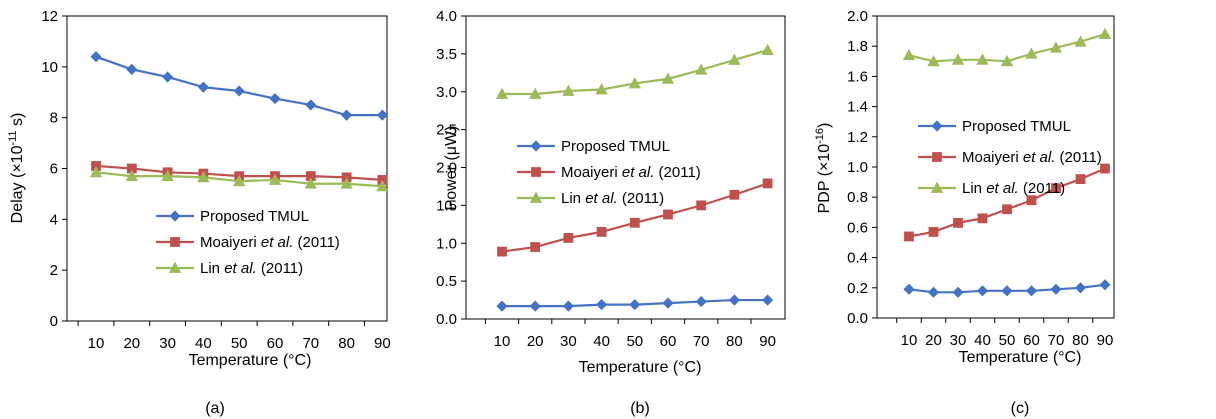 Image resolution: width=1216 pixels, height=419 pixels. What do you see at coordinates (215, 408) in the screenshot?
I see `panel-label: (a)` at bounding box center [215, 408].